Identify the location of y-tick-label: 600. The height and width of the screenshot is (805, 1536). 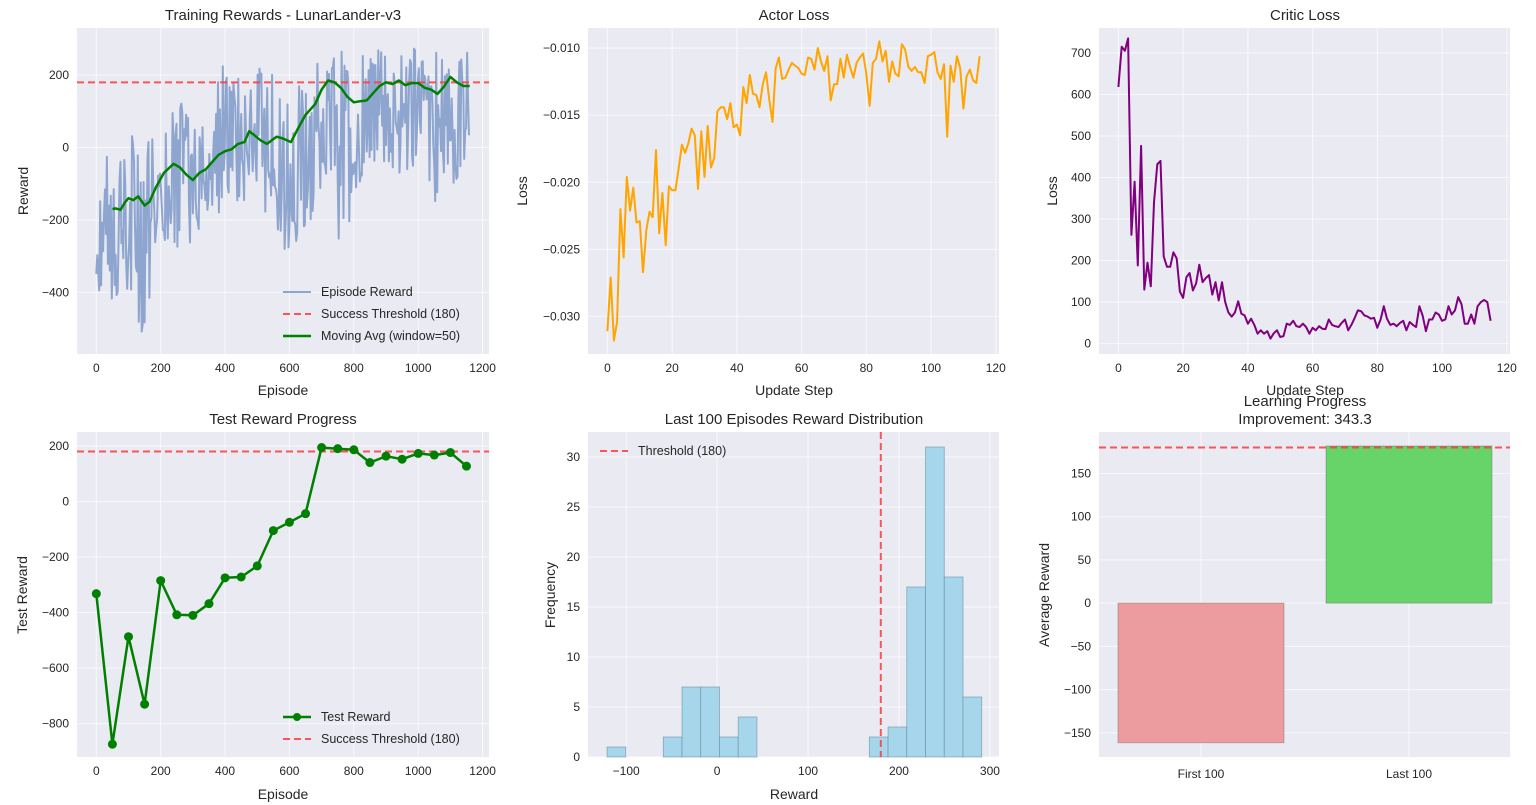
(1081, 94).